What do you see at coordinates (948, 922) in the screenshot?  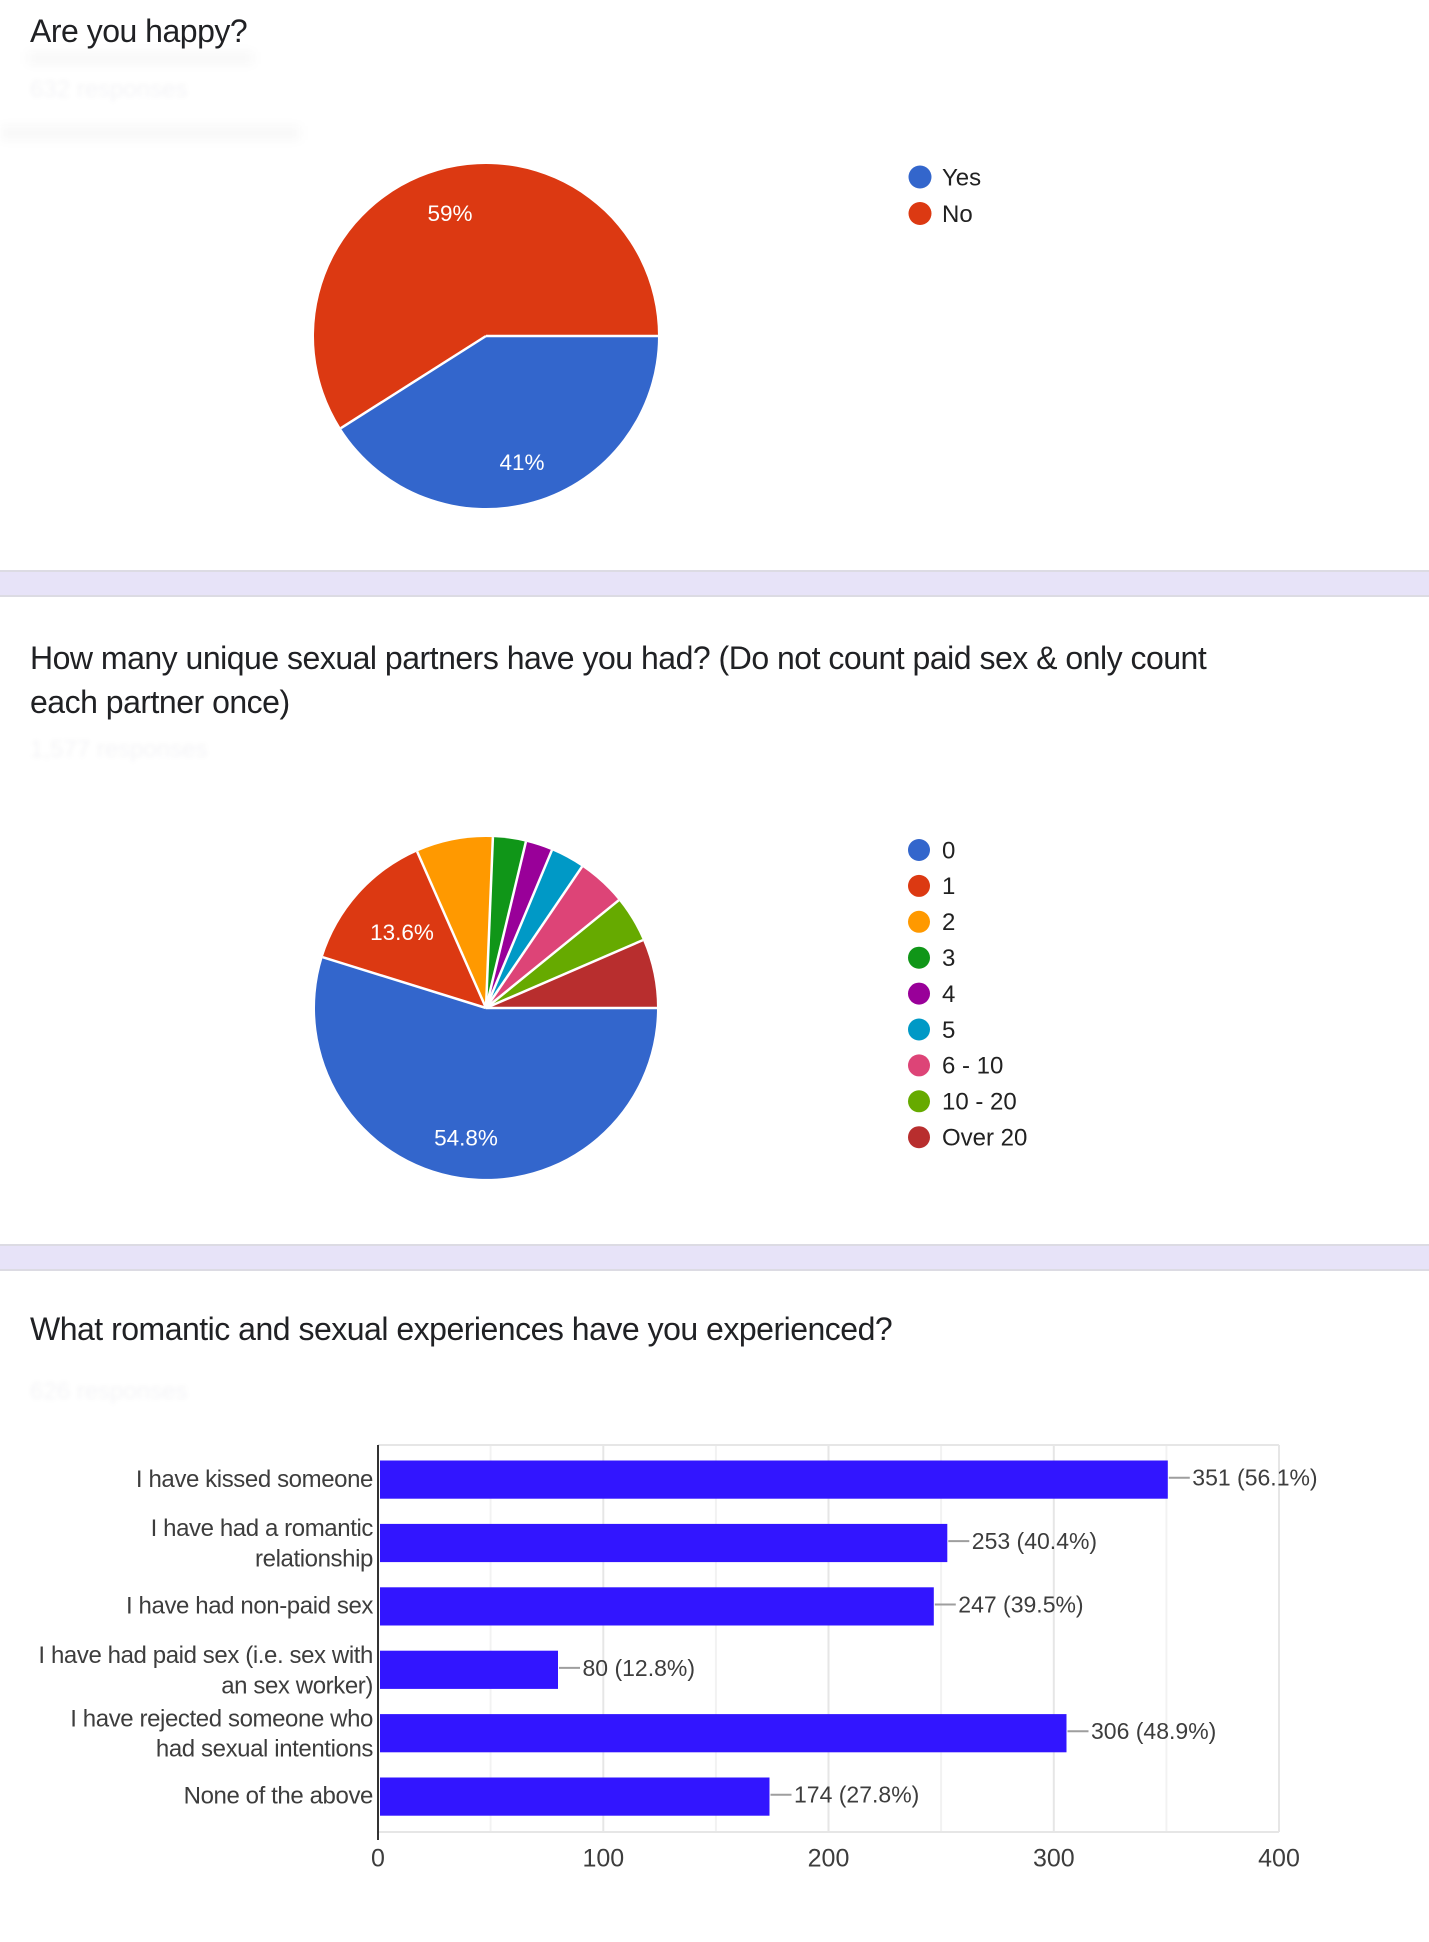 I see `svg-text: 2` at bounding box center [948, 922].